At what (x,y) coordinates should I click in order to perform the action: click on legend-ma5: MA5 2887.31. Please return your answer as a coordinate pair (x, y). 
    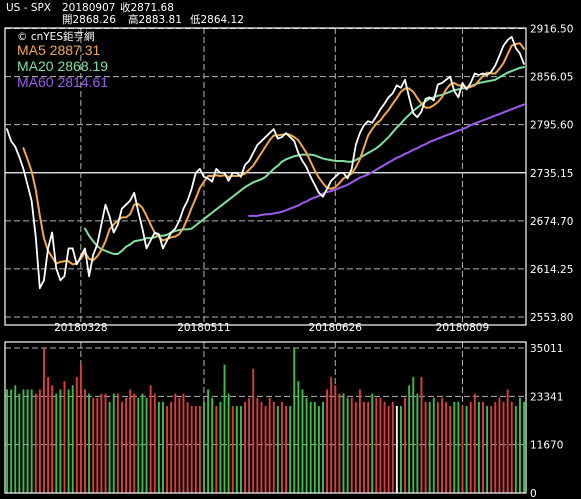
    Looking at the image, I should click on (58, 50).